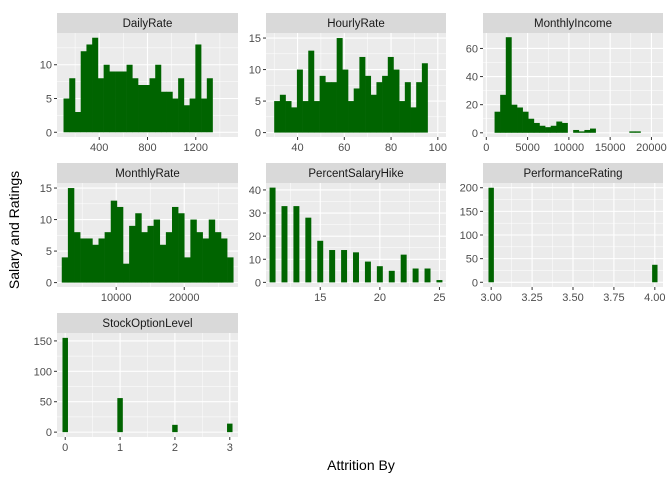 This screenshot has width=672, height=480. I want to click on y-tick-label: 150, so click(469, 212).